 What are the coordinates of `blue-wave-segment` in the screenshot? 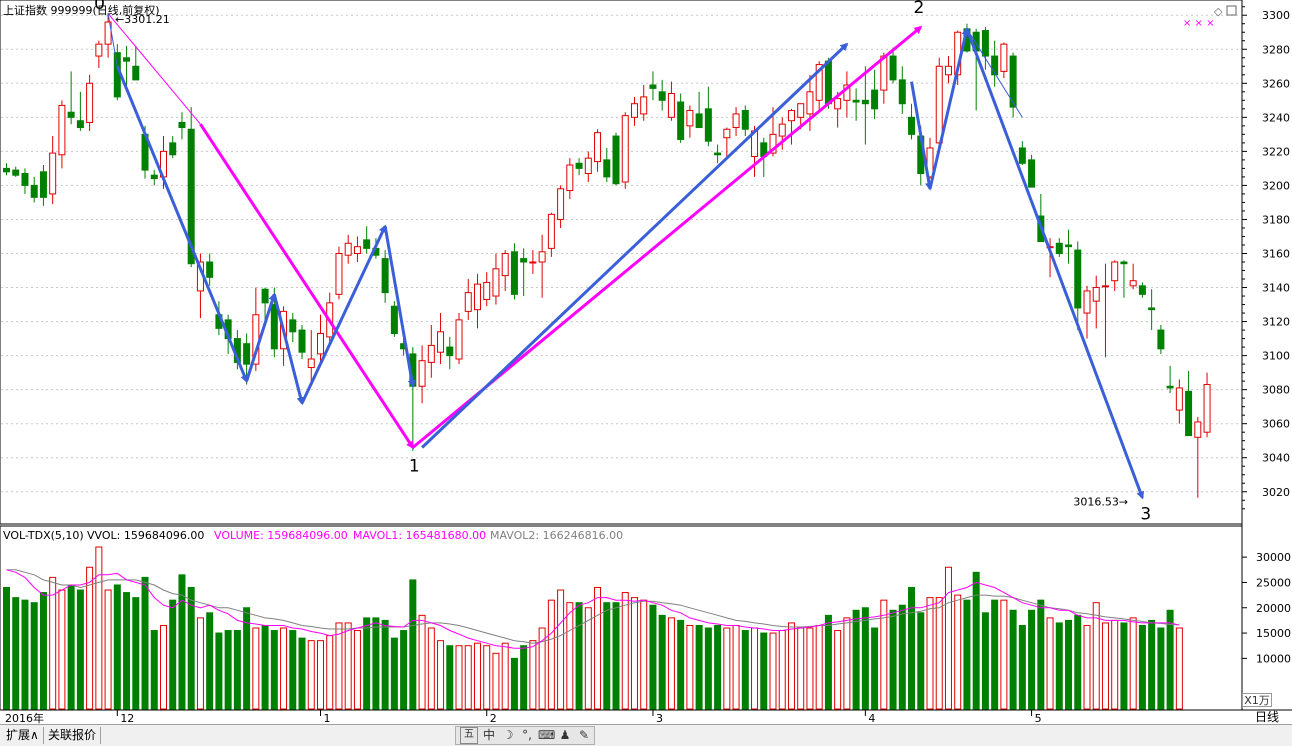 It's located at (949, 108).